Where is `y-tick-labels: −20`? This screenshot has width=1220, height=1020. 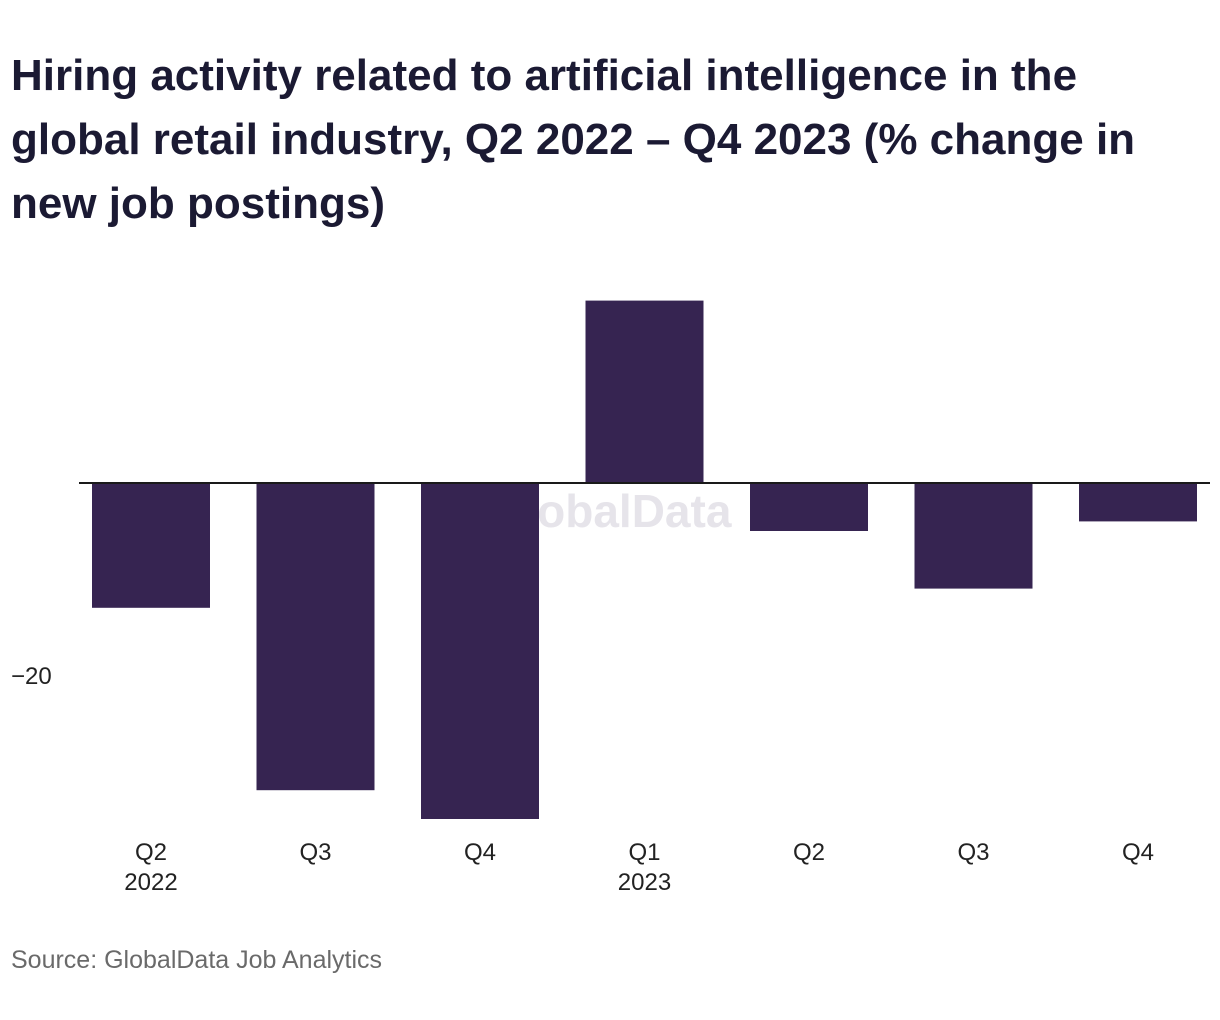
y-tick-labels: −20 is located at coordinates (31, 676).